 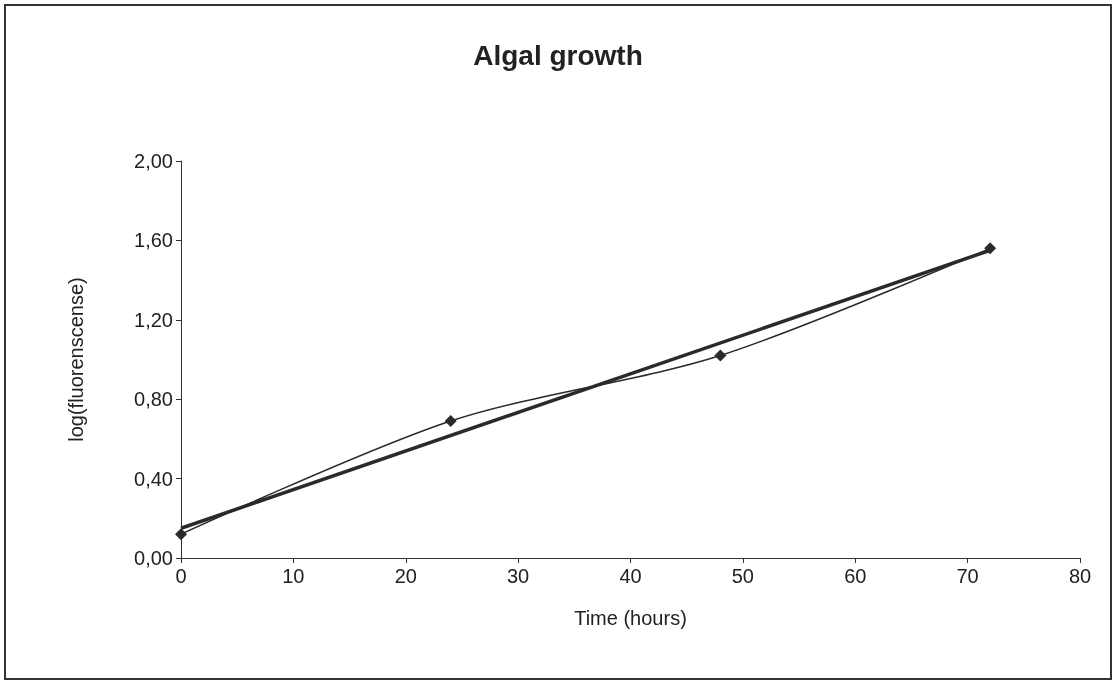 I want to click on x-tick-label: 80, so click(x=1080, y=576).